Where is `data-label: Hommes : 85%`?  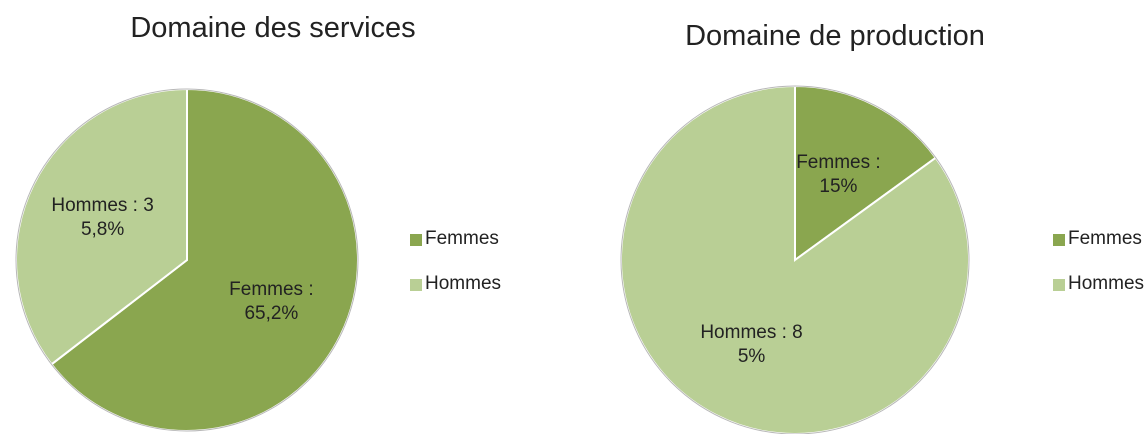 data-label: Hommes : 85% is located at coordinates (751, 345).